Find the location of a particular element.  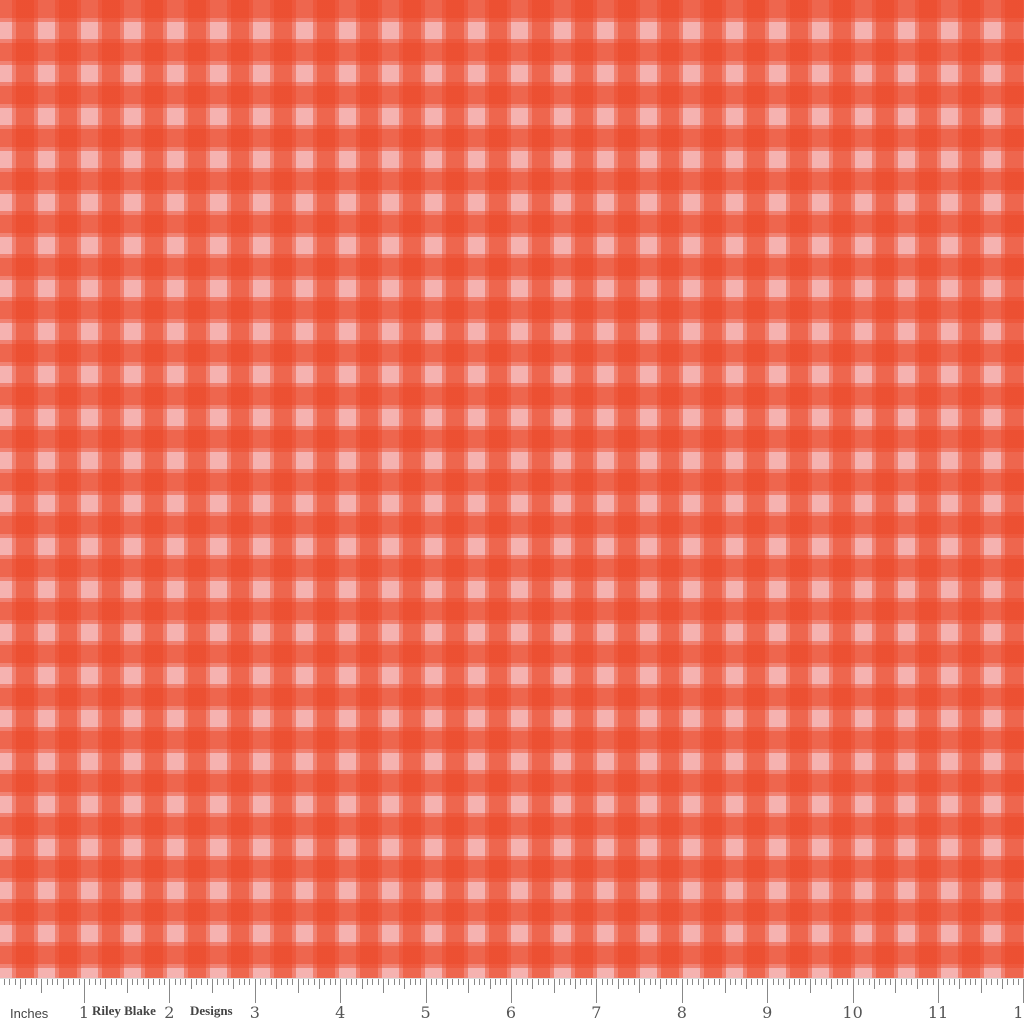

ruler-number: 11 is located at coordinates (938, 1012).